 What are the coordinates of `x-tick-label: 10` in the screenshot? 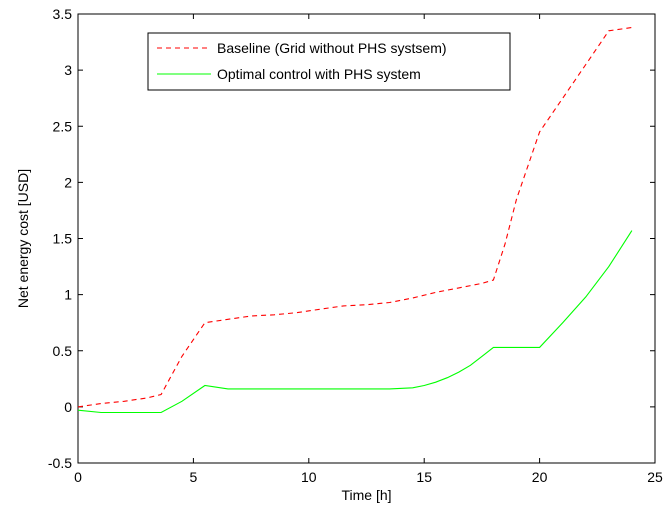 It's located at (309, 477).